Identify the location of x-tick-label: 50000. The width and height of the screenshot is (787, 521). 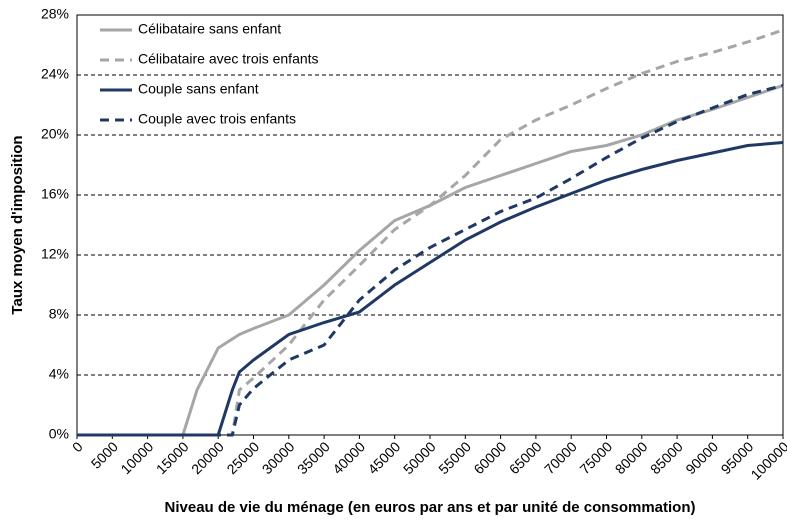
(419, 457).